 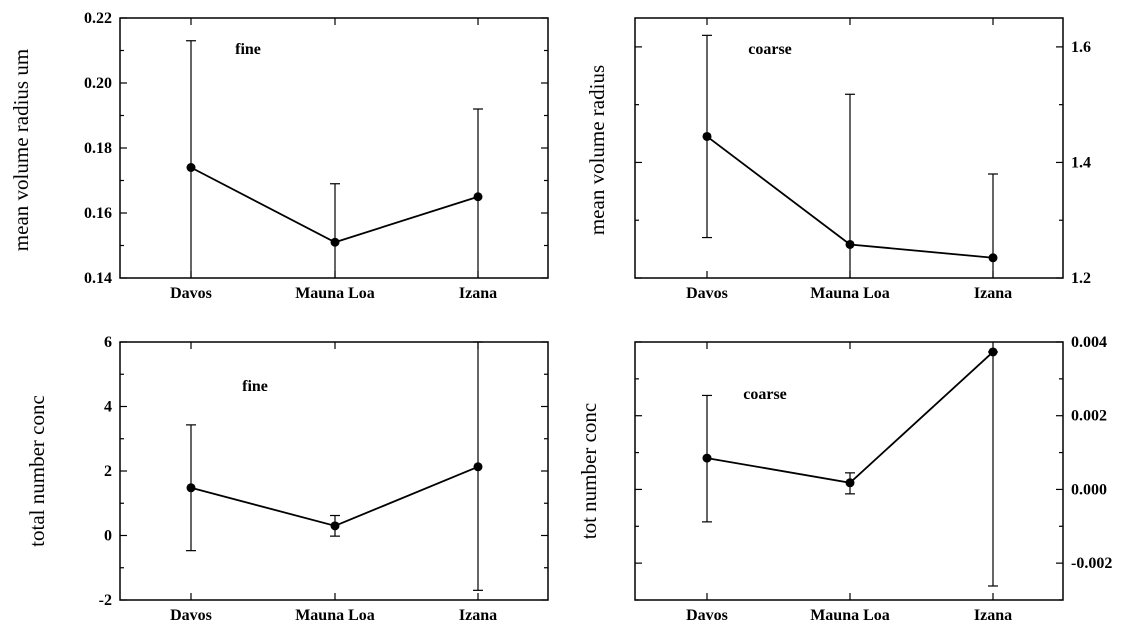 What do you see at coordinates (1081, 47) in the screenshot?
I see `y-tick-label: 1.6` at bounding box center [1081, 47].